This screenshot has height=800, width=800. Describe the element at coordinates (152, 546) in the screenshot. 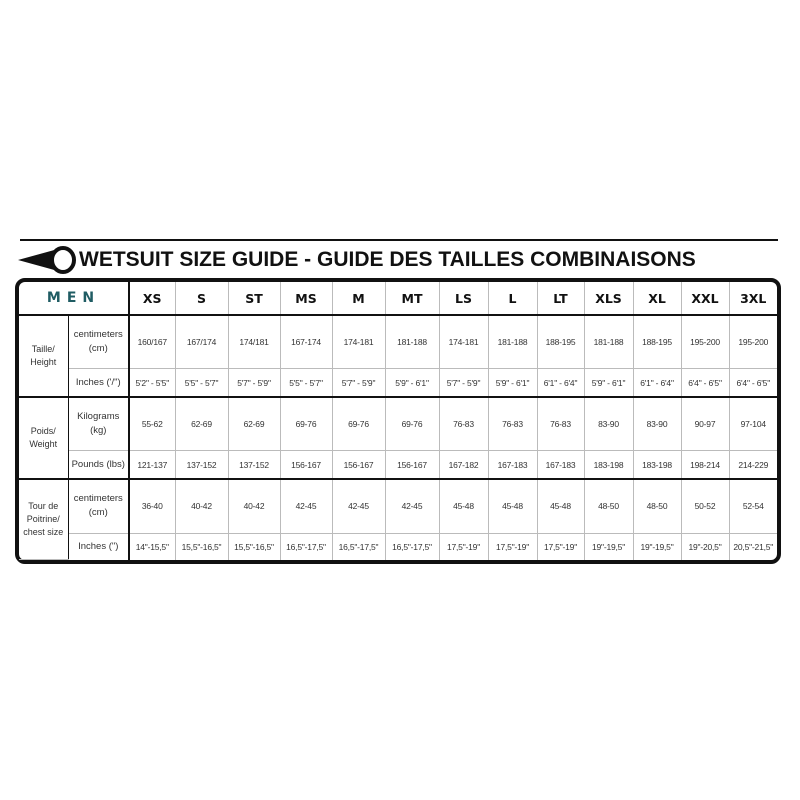

I see `value-cell: 14"-15,5"` at that location.